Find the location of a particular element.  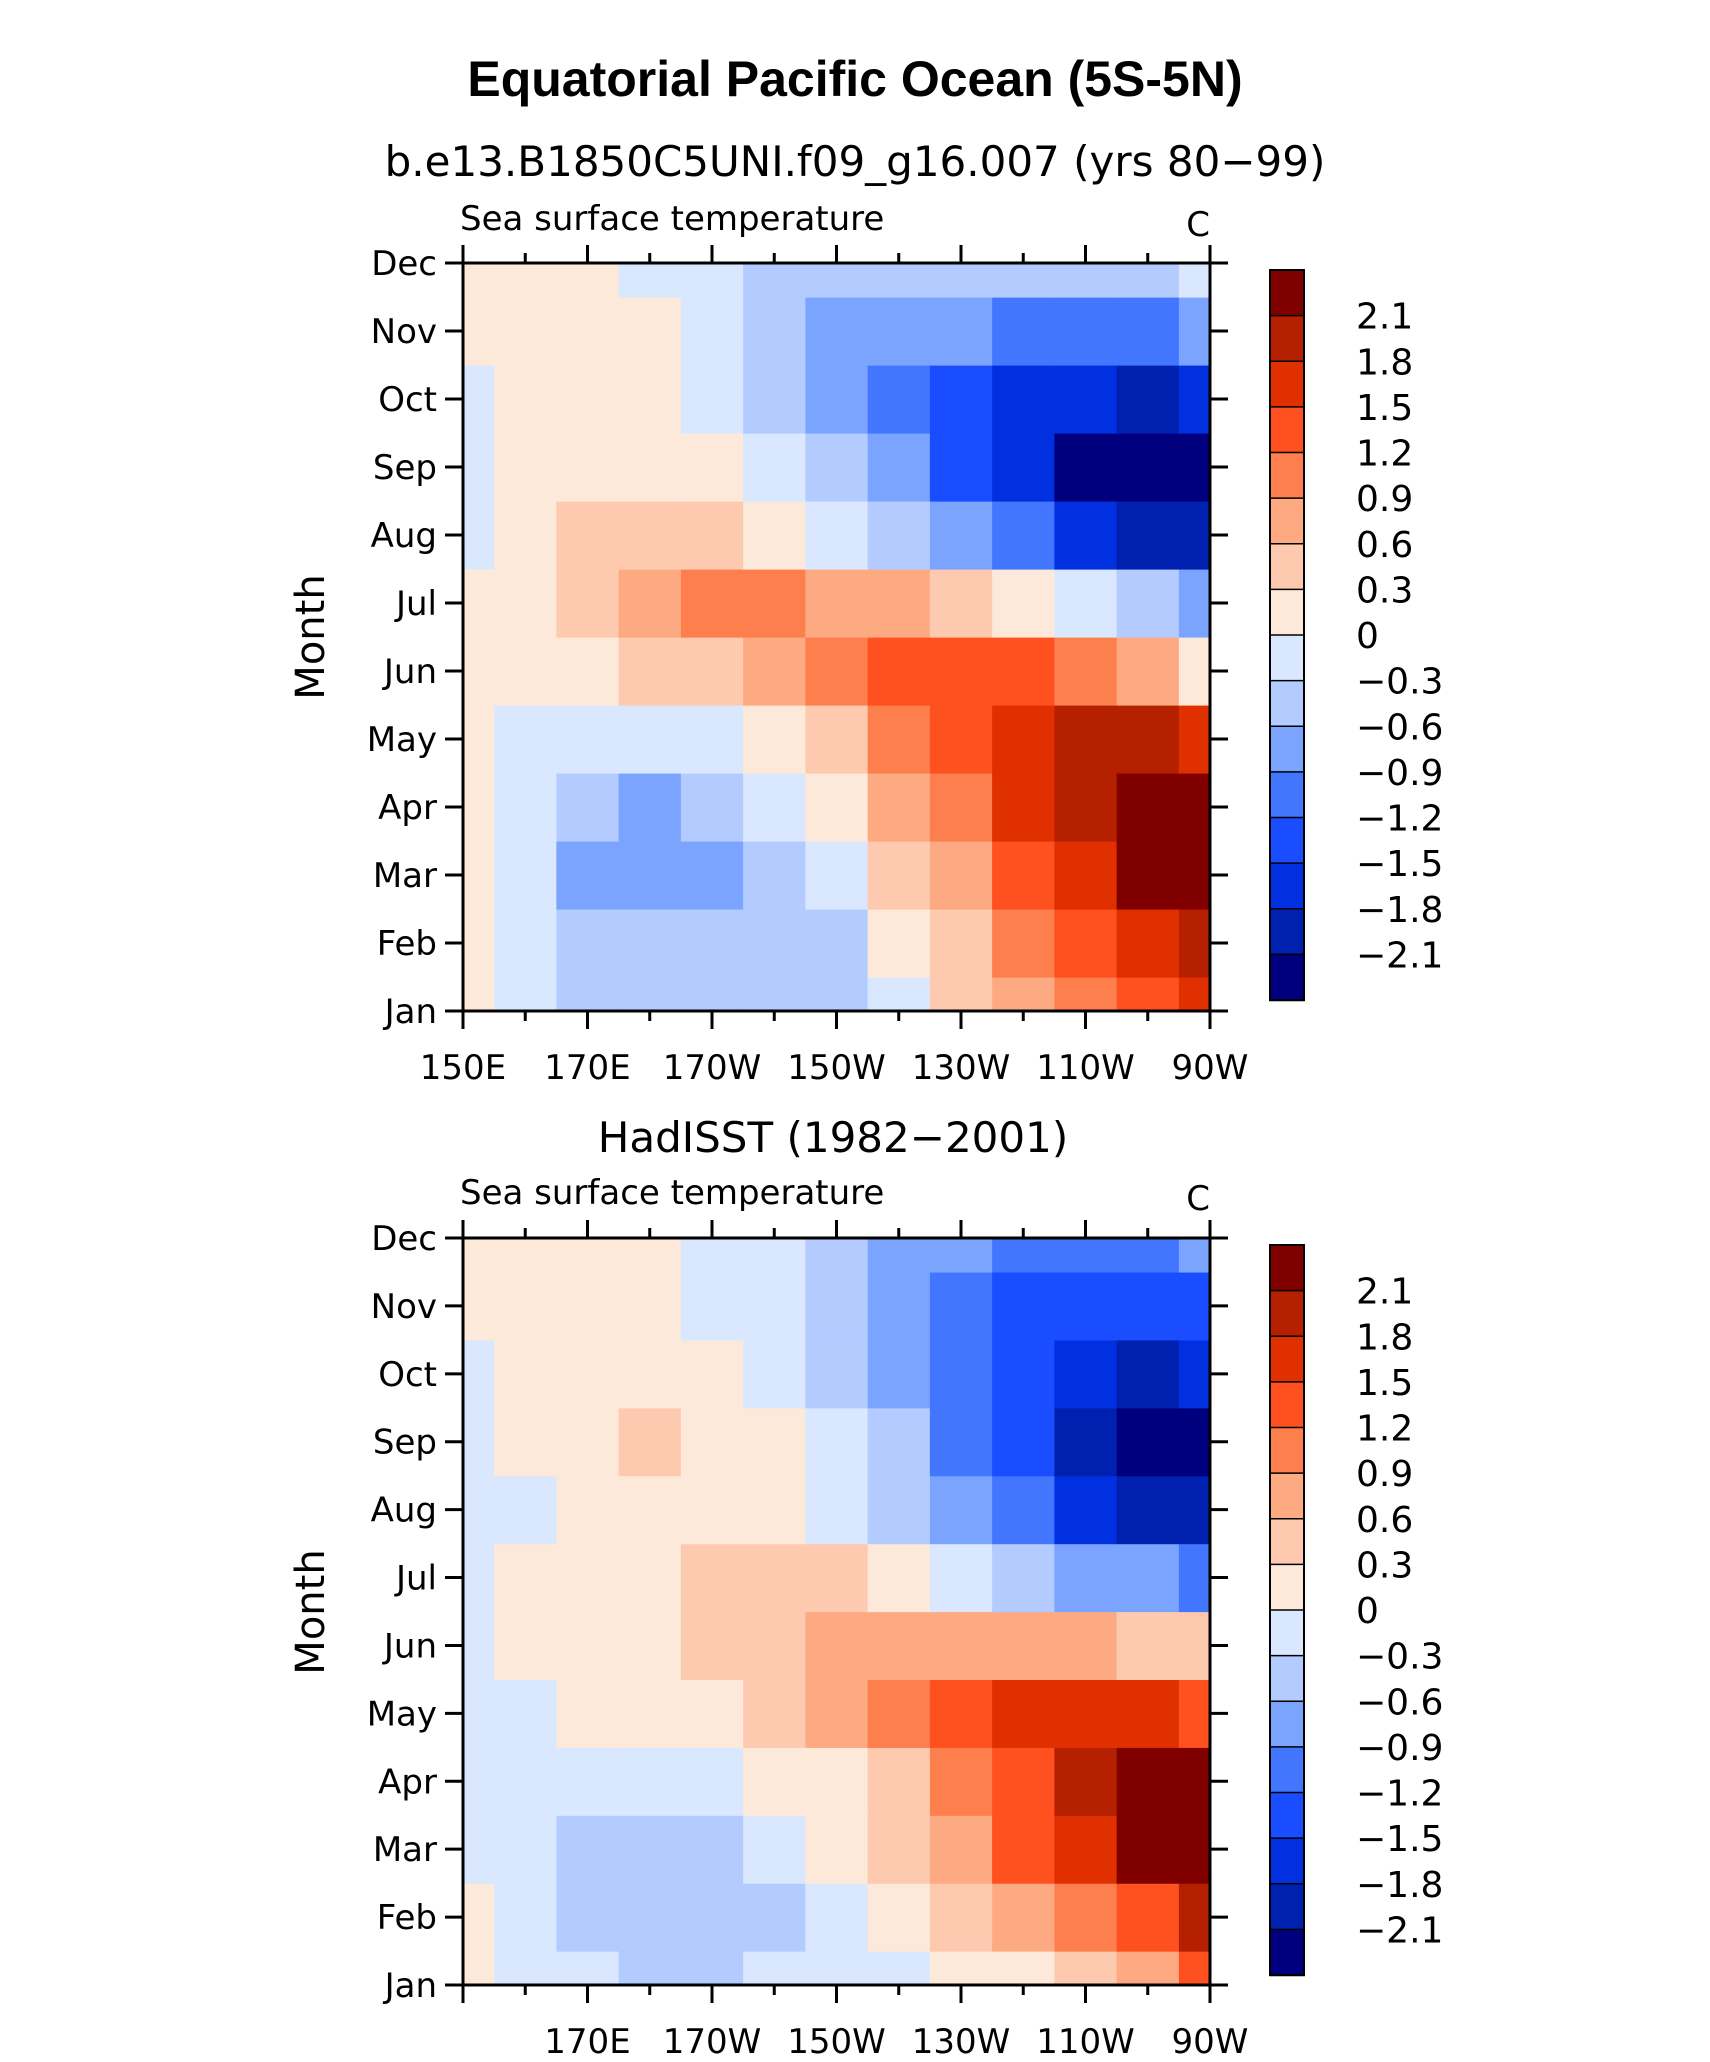

colorbar-label: 0 is located at coordinates (1367, 636).